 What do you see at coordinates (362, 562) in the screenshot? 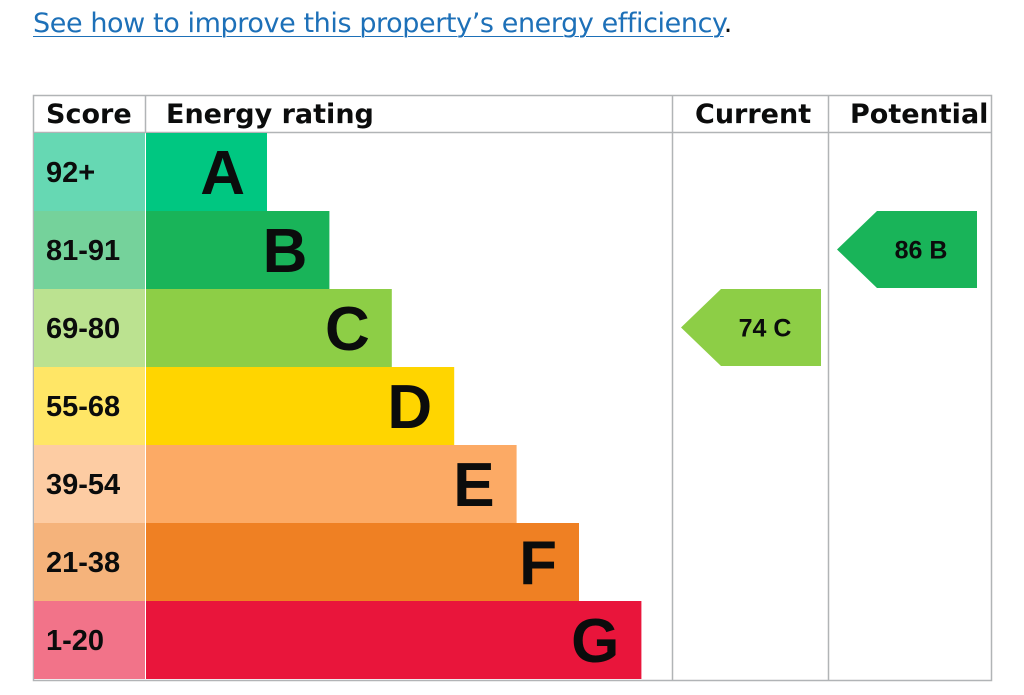
I see `band-bar-f` at bounding box center [362, 562].